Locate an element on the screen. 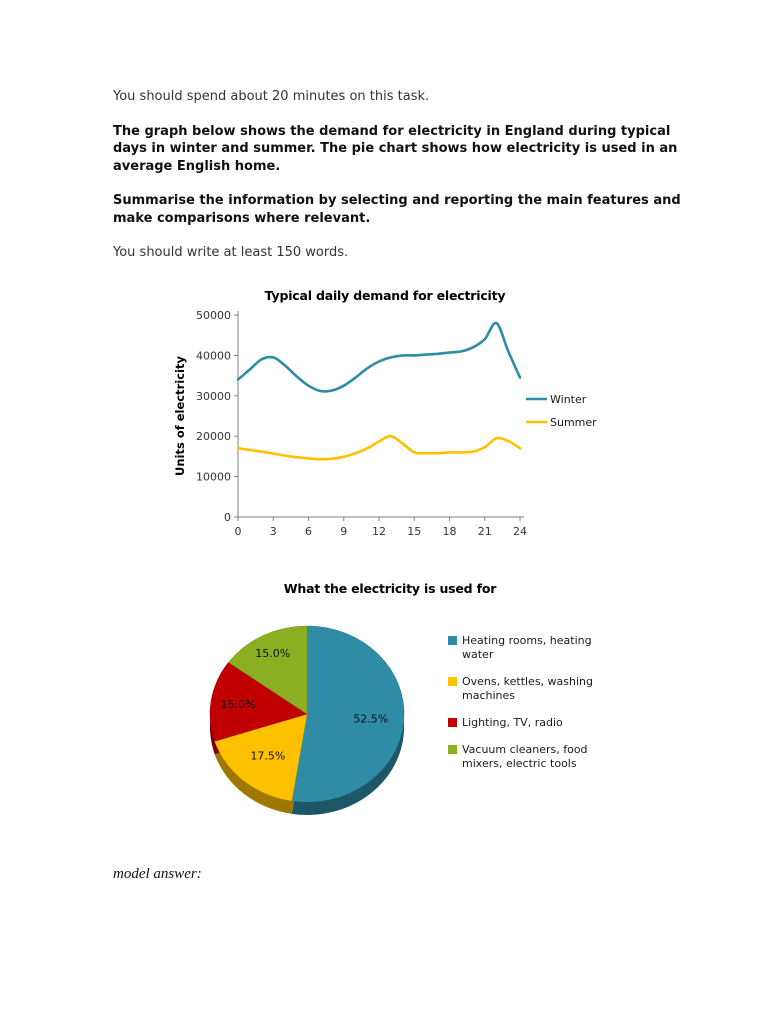  y-tick-label: 30000 is located at coordinates (213, 395).